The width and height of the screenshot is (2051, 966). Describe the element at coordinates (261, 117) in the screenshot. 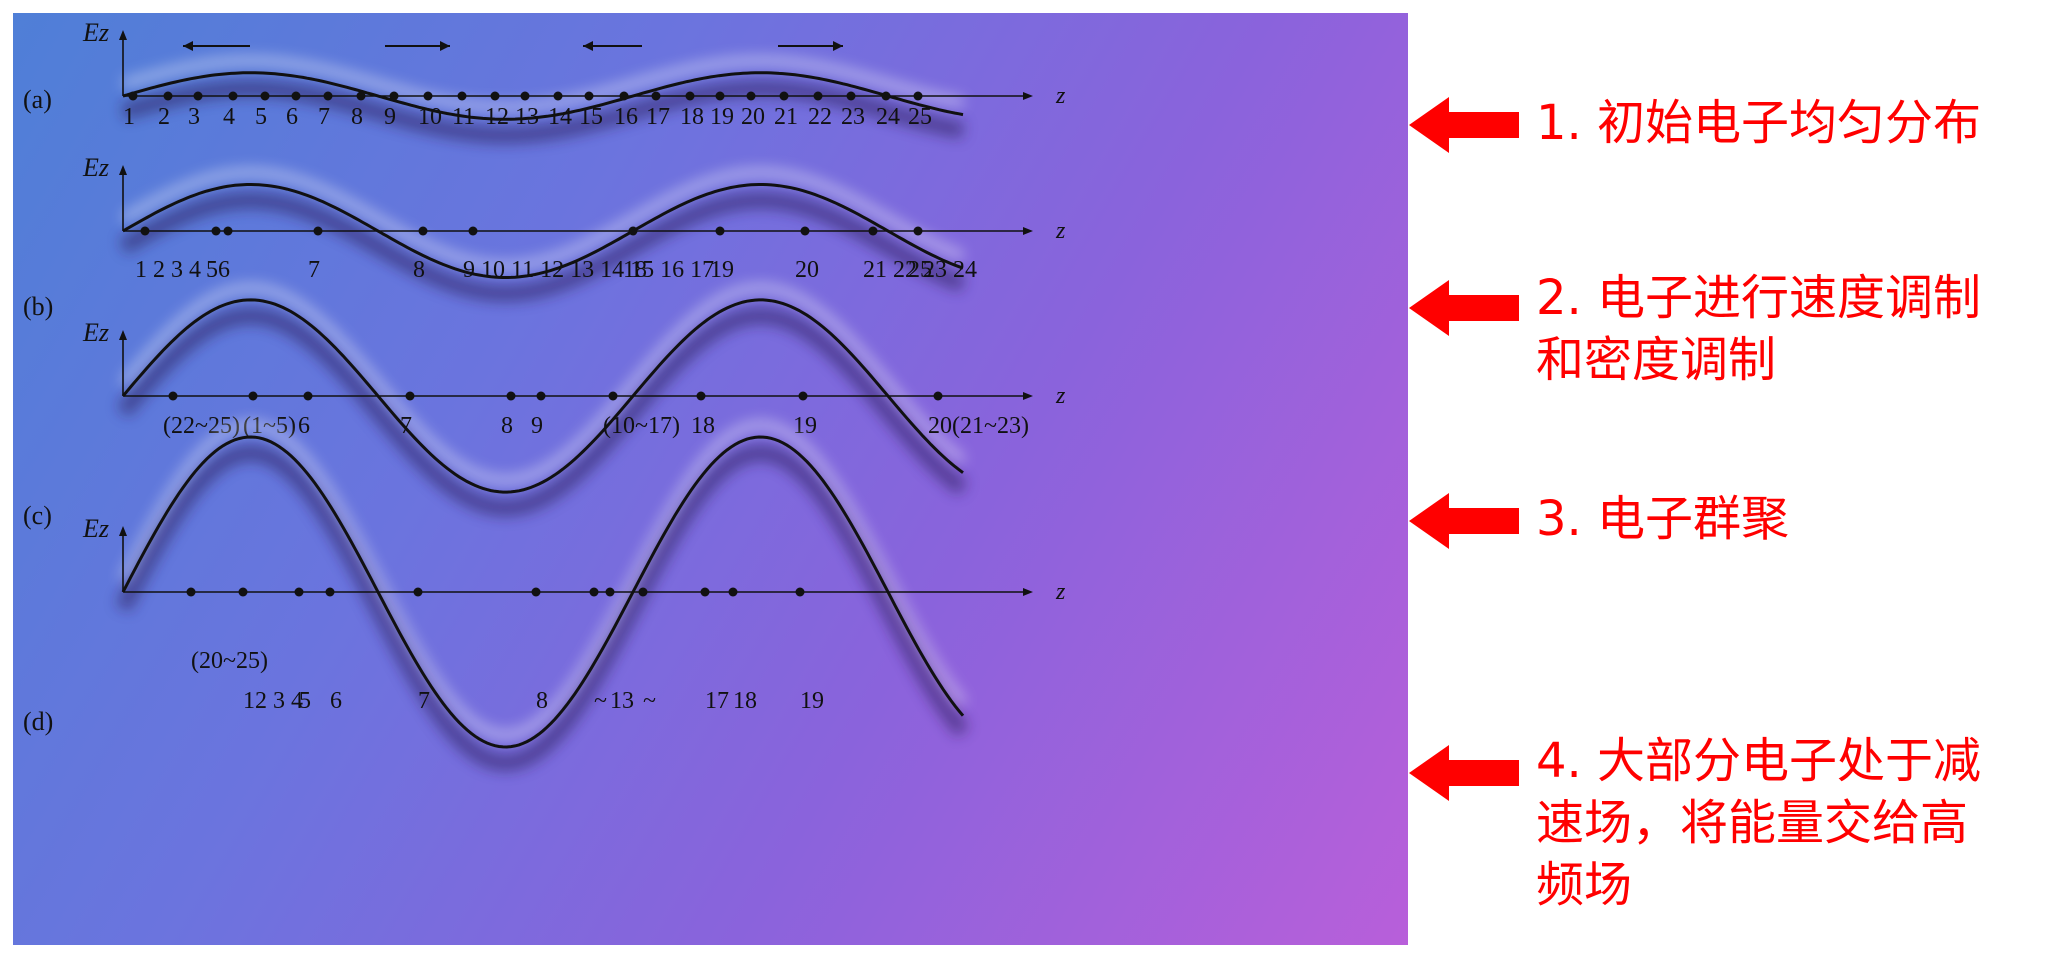

I see `electron-label: 5` at that location.